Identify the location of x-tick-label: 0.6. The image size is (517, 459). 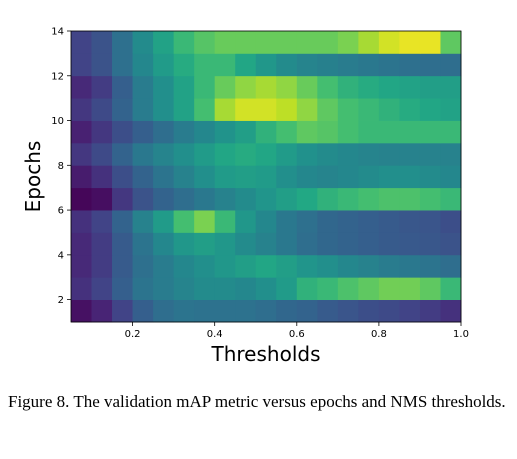
(297, 334).